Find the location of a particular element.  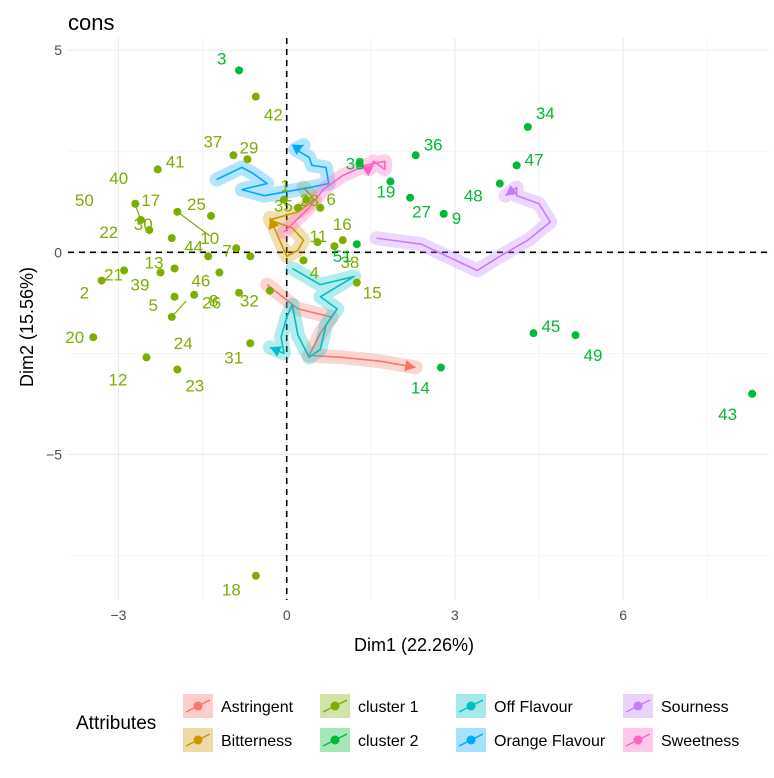

y-tick-label: 0 is located at coordinates (58, 252).